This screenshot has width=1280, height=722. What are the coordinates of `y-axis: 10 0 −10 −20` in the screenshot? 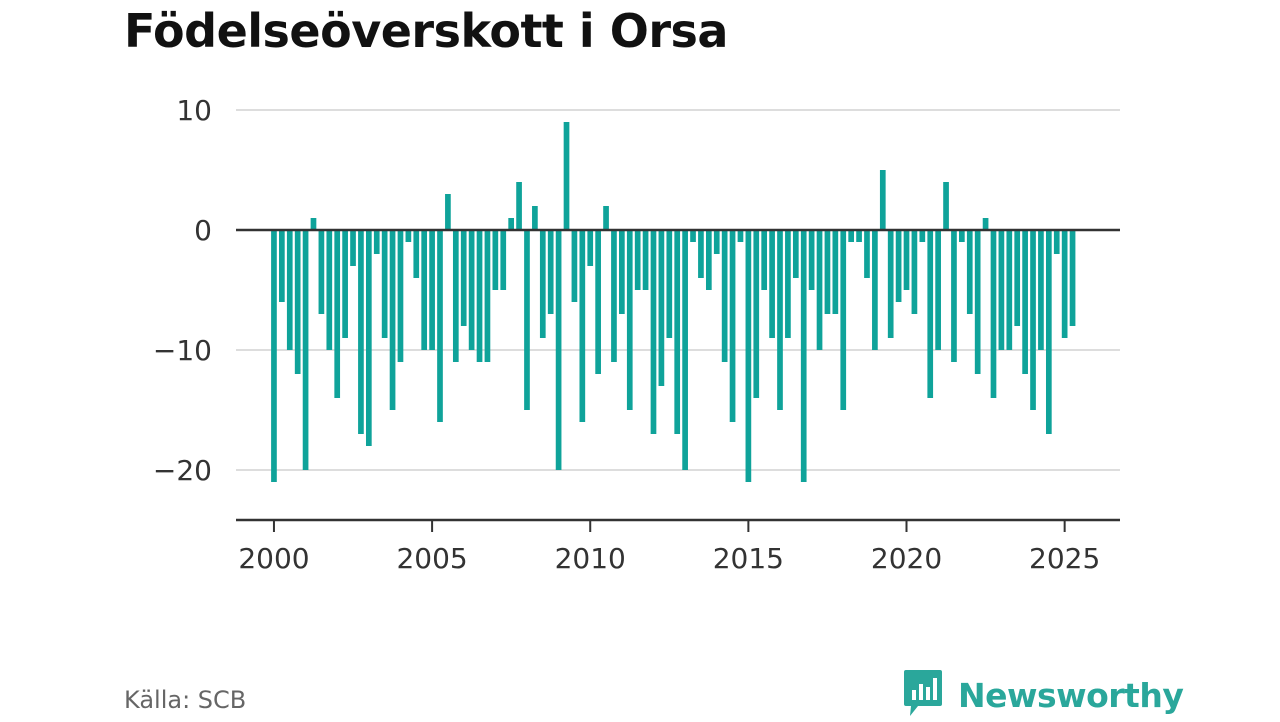 It's located at (182, 290).